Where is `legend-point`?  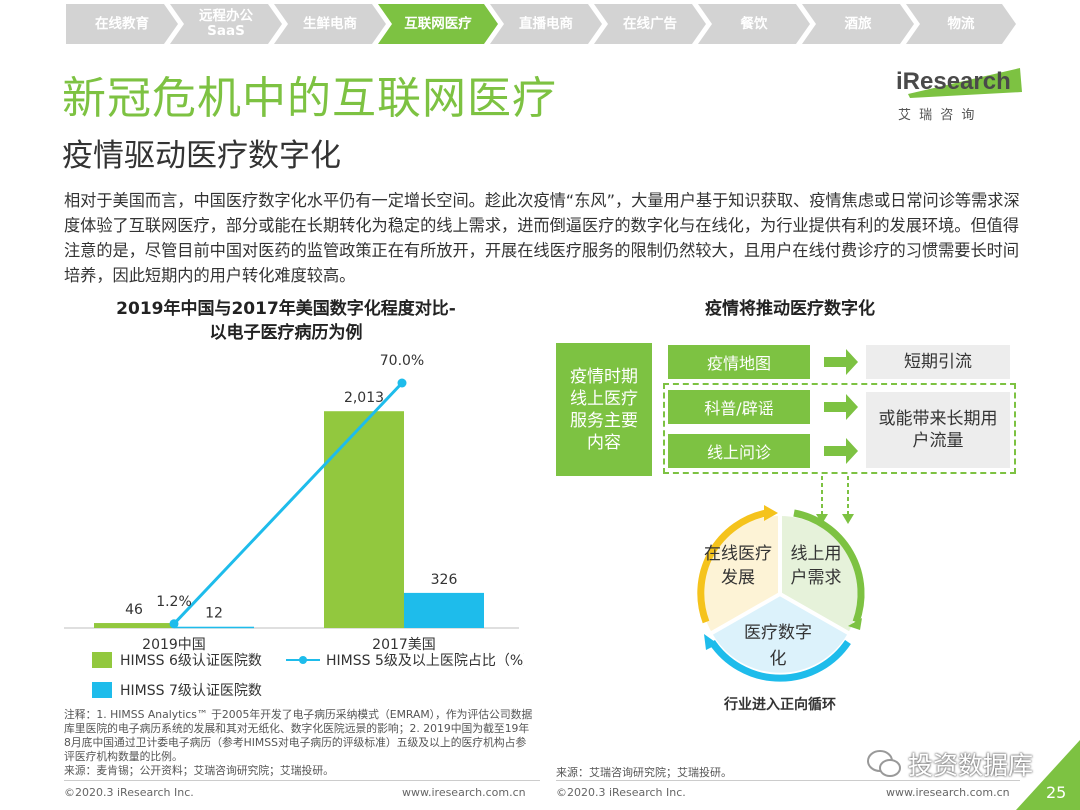 legend-point is located at coordinates (303, 660).